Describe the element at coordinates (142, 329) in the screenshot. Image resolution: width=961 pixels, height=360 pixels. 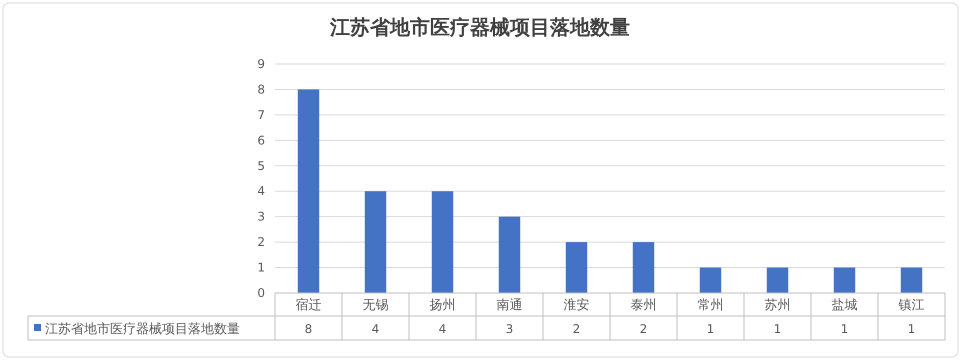
I see `legend-label: 江苏省地市医疗器械项目落地数量` at that location.